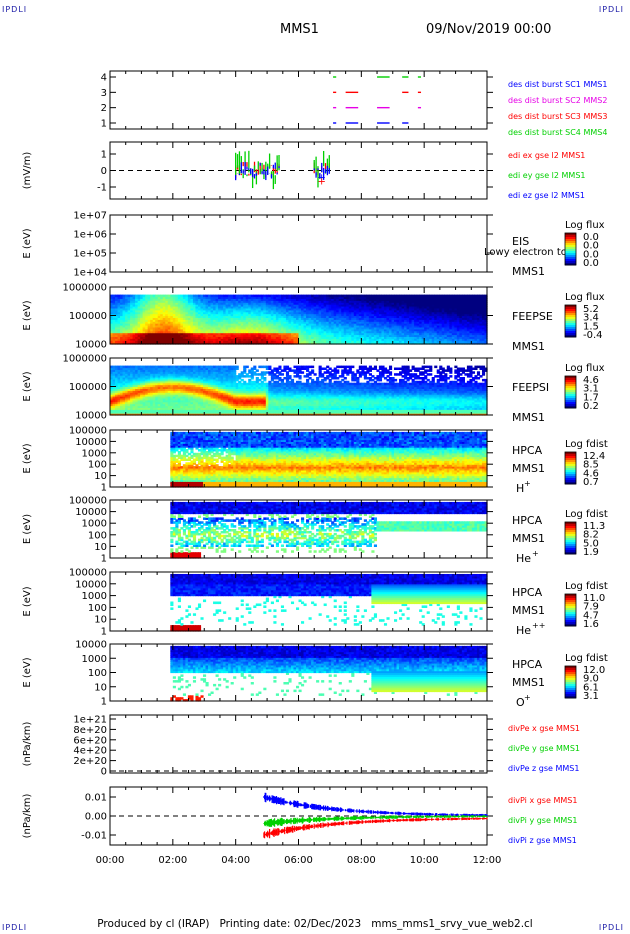 The image size is (630, 934). What do you see at coordinates (570, 246) in the screenshot?
I see `colorbar-step` at bounding box center [570, 246].